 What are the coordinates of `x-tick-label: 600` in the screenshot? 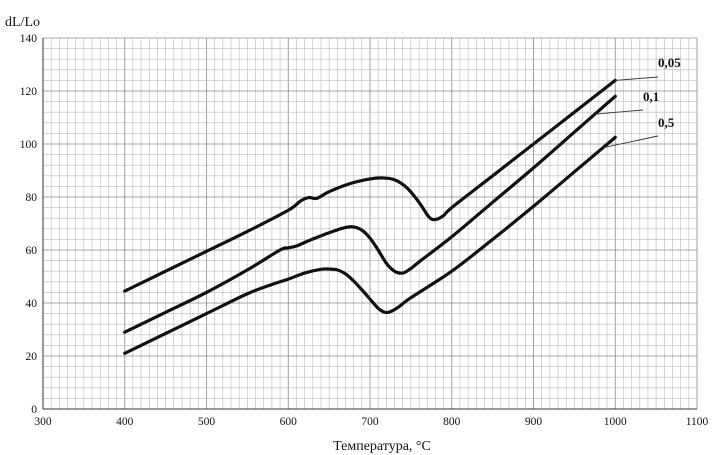 It's located at (289, 422).